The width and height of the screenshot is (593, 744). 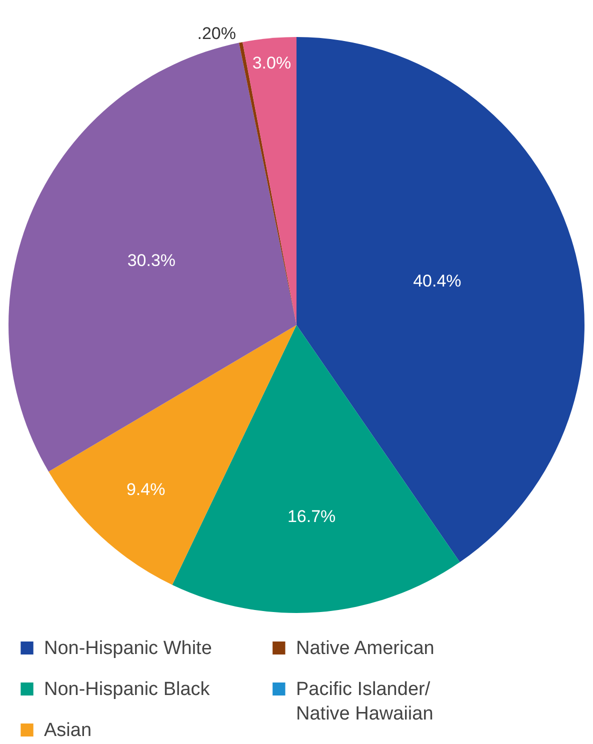 What do you see at coordinates (365, 648) in the screenshot?
I see `legend-label: Native American` at bounding box center [365, 648].